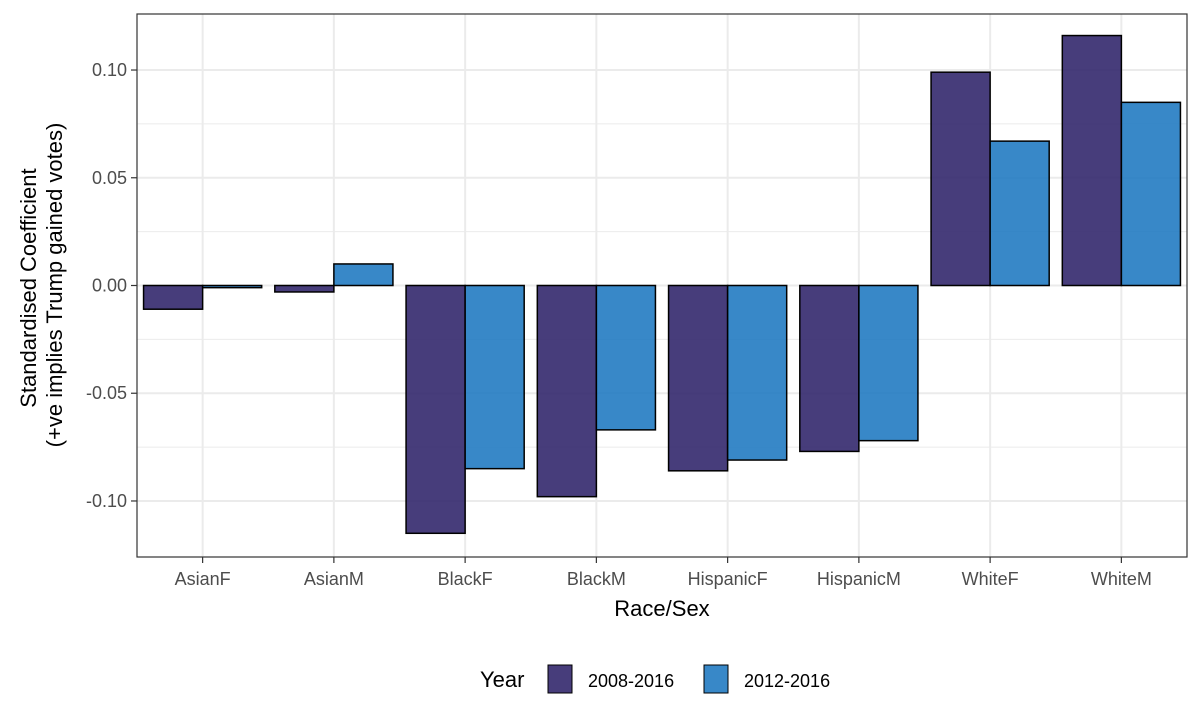 This screenshot has height=720, width=1200. What do you see at coordinates (728, 579) in the screenshot?
I see `x-tick-label-HispanicF: HispanicF` at bounding box center [728, 579].